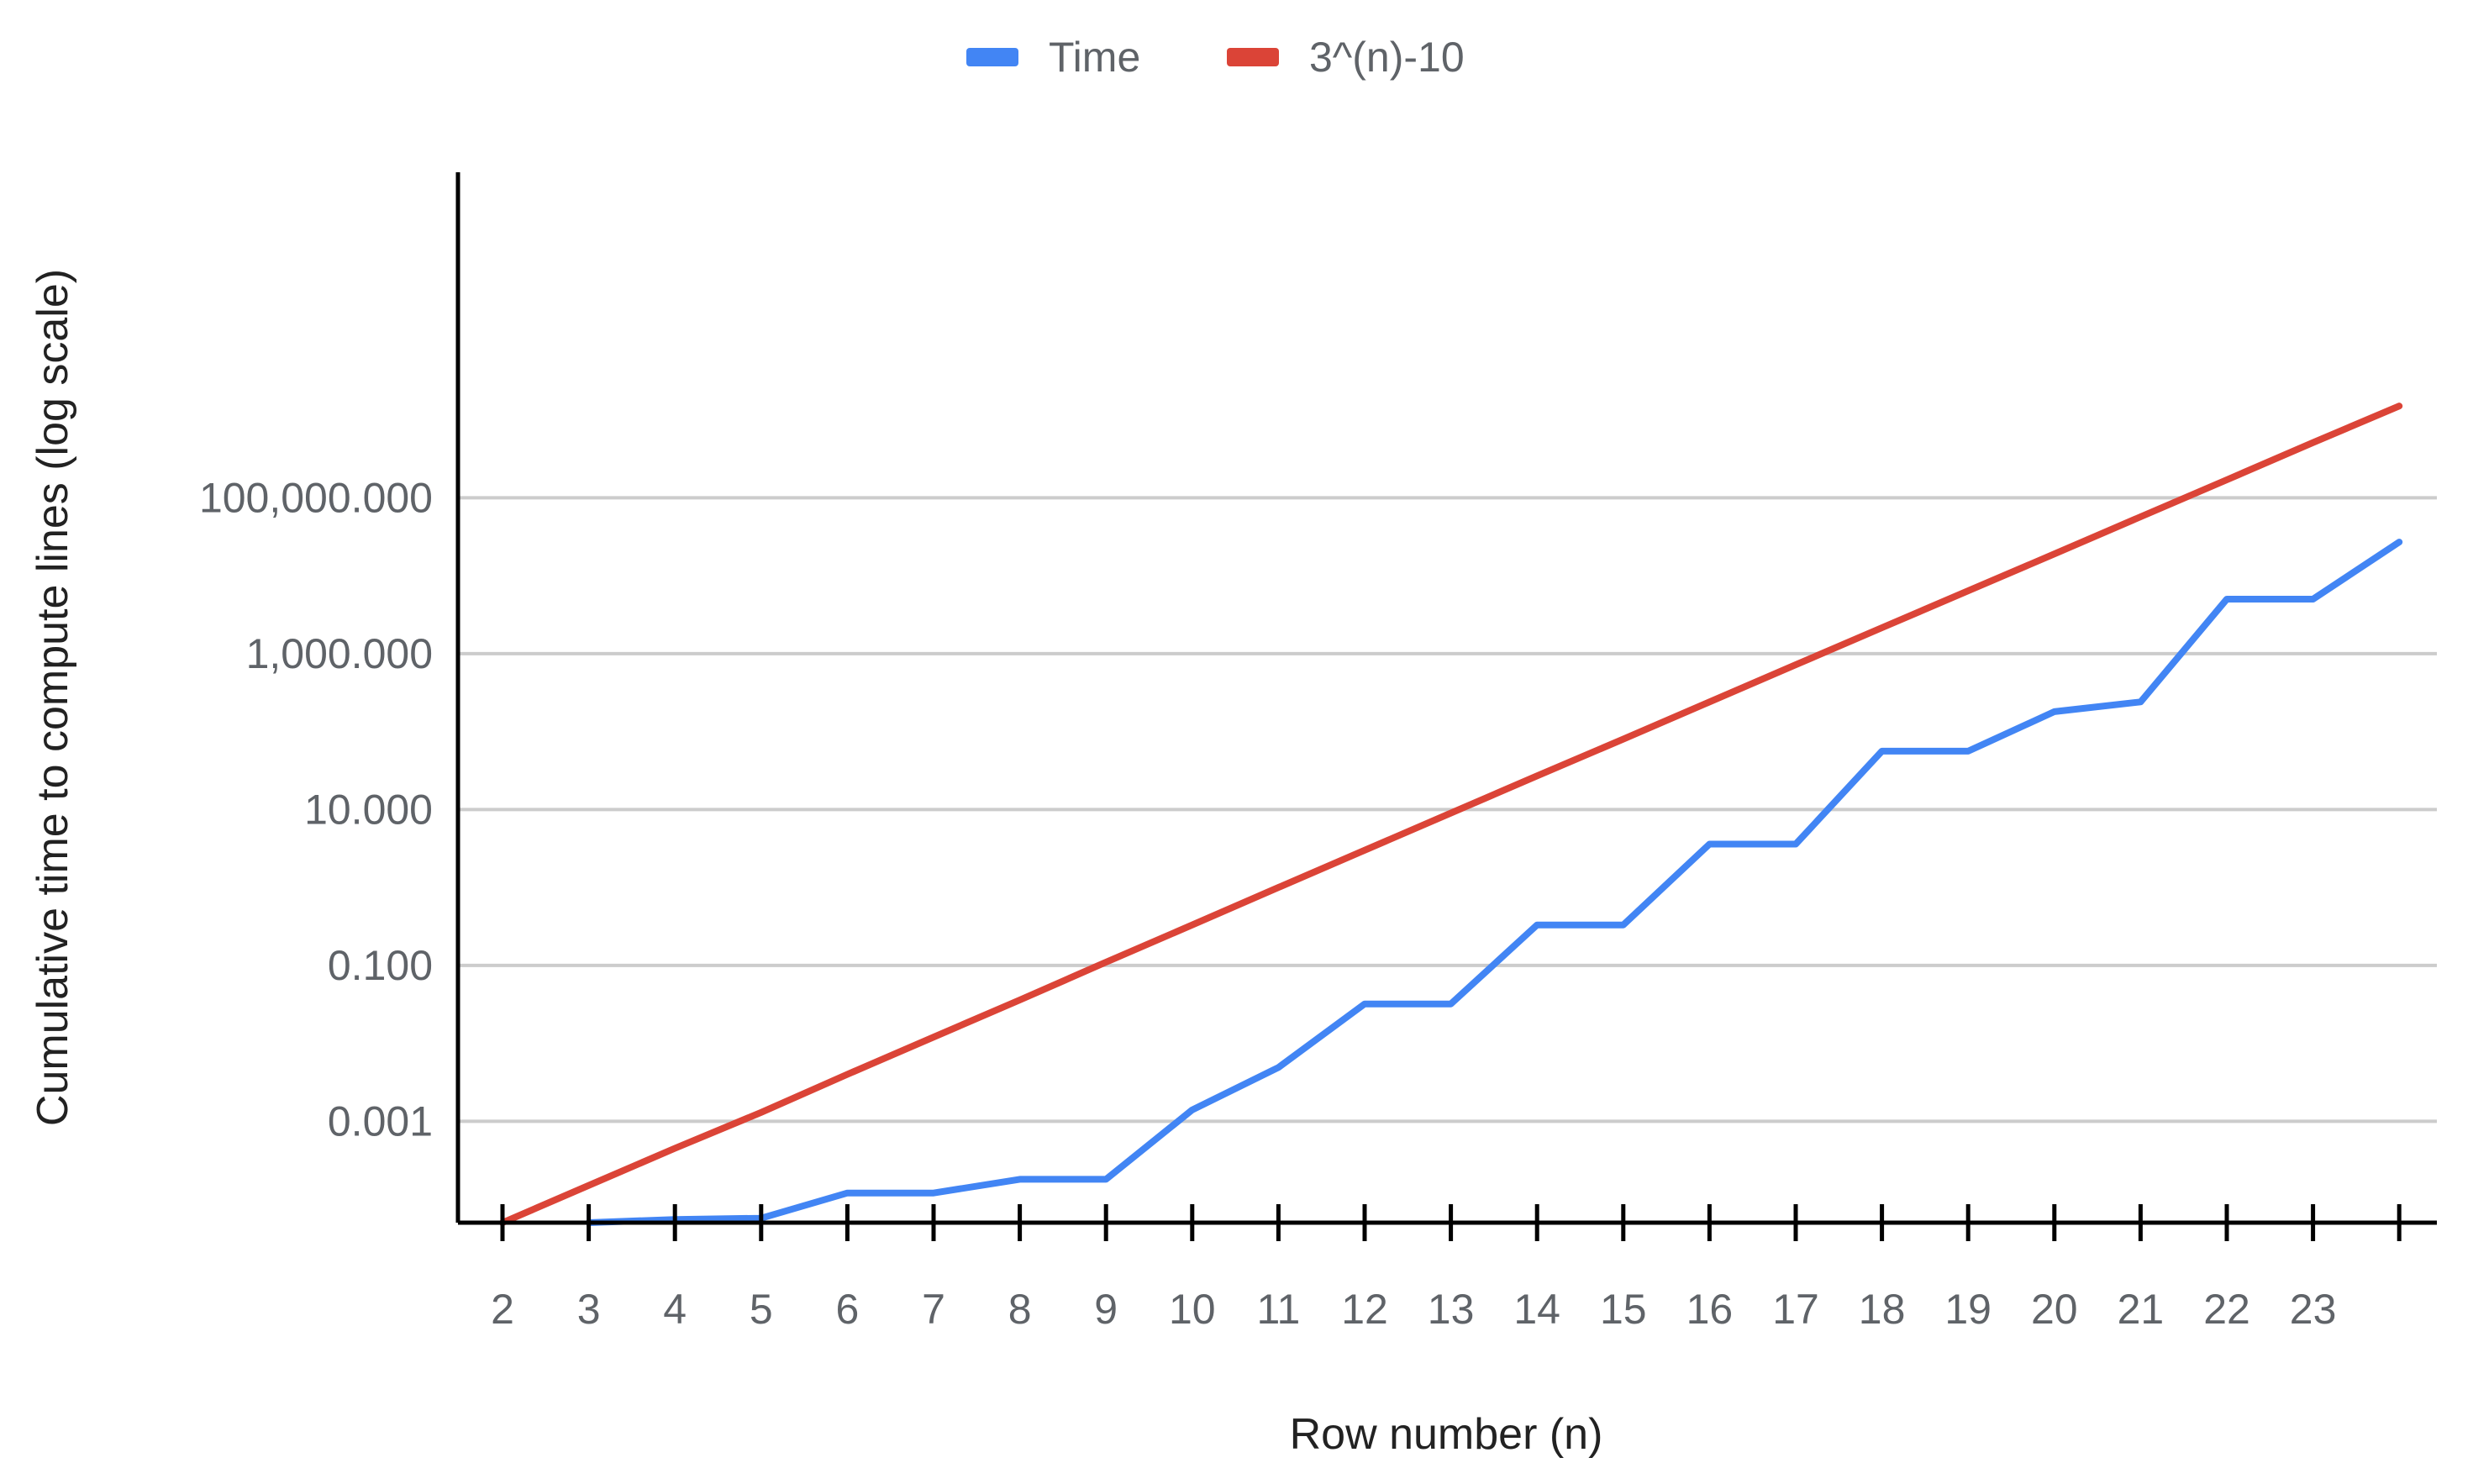 This screenshot has height=1484, width=2473. What do you see at coordinates (1623, 1309) in the screenshot?
I see `x-tick-label: 15` at bounding box center [1623, 1309].